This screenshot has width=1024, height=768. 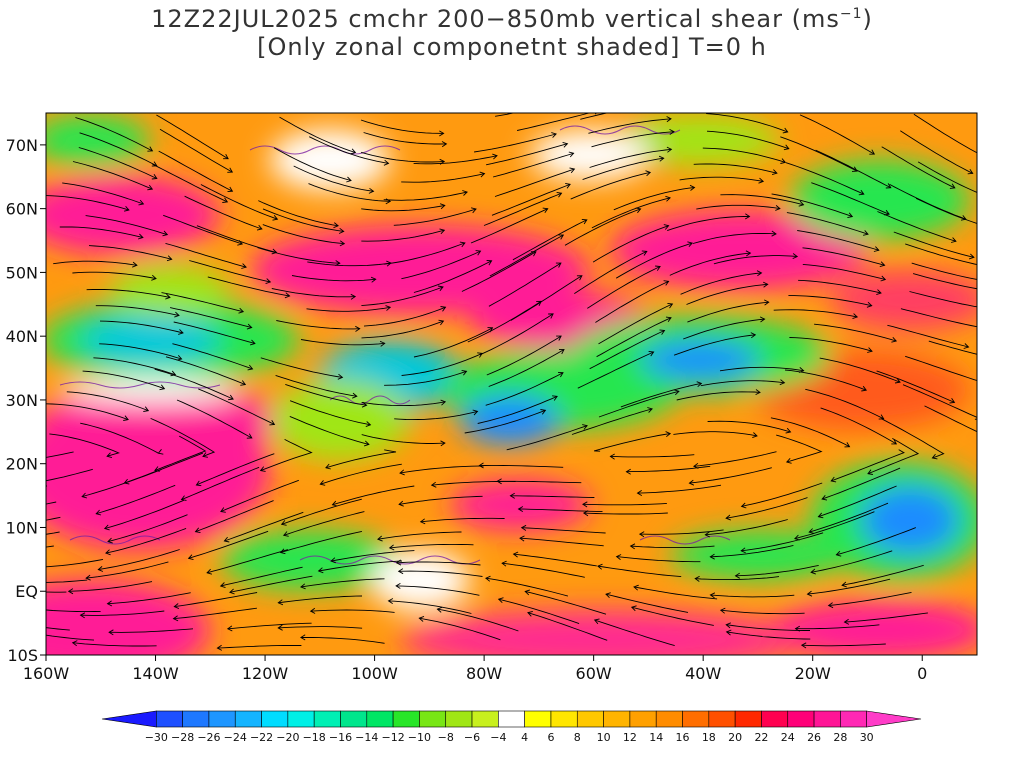 What do you see at coordinates (709, 737) in the screenshot?
I see `colorbar-label: 18` at bounding box center [709, 737].